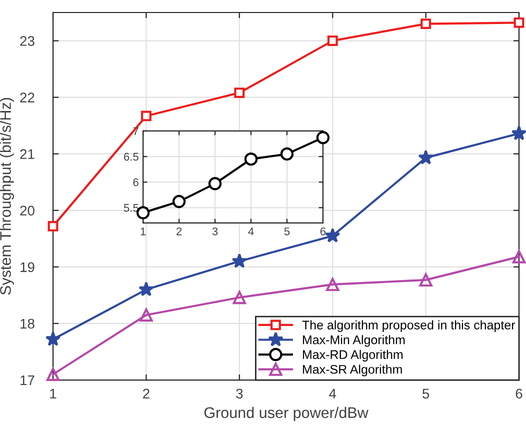 This screenshot has height=428, width=526. Describe the element at coordinates (27, 97) in the screenshot. I see `y-tick-label: 22` at that location.